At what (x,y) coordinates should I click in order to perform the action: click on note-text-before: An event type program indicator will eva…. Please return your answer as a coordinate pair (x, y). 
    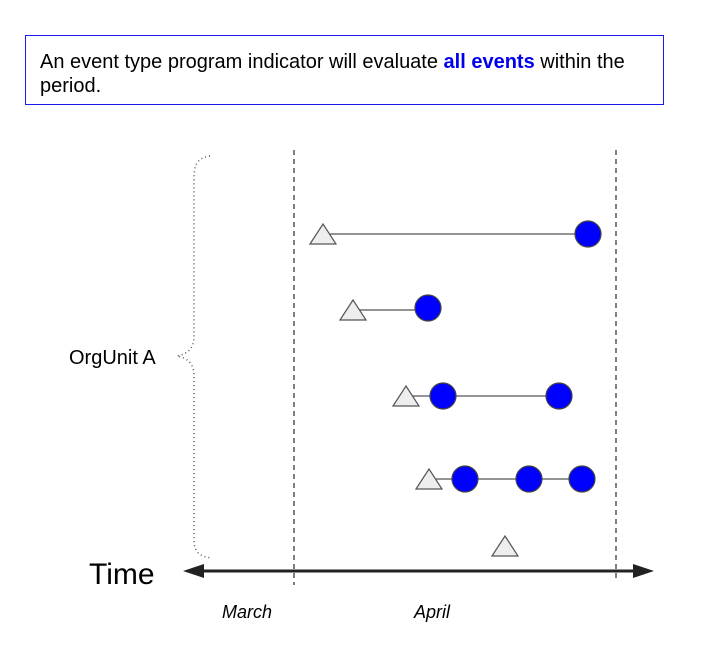
    Looking at the image, I should click on (242, 62).